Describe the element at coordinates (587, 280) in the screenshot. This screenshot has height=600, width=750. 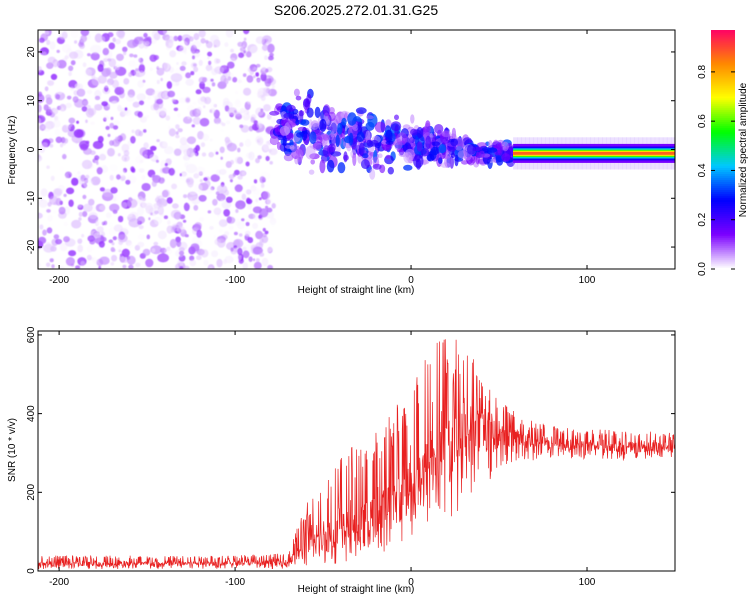
I see `spectrogram-xtick-label: 100` at that location.